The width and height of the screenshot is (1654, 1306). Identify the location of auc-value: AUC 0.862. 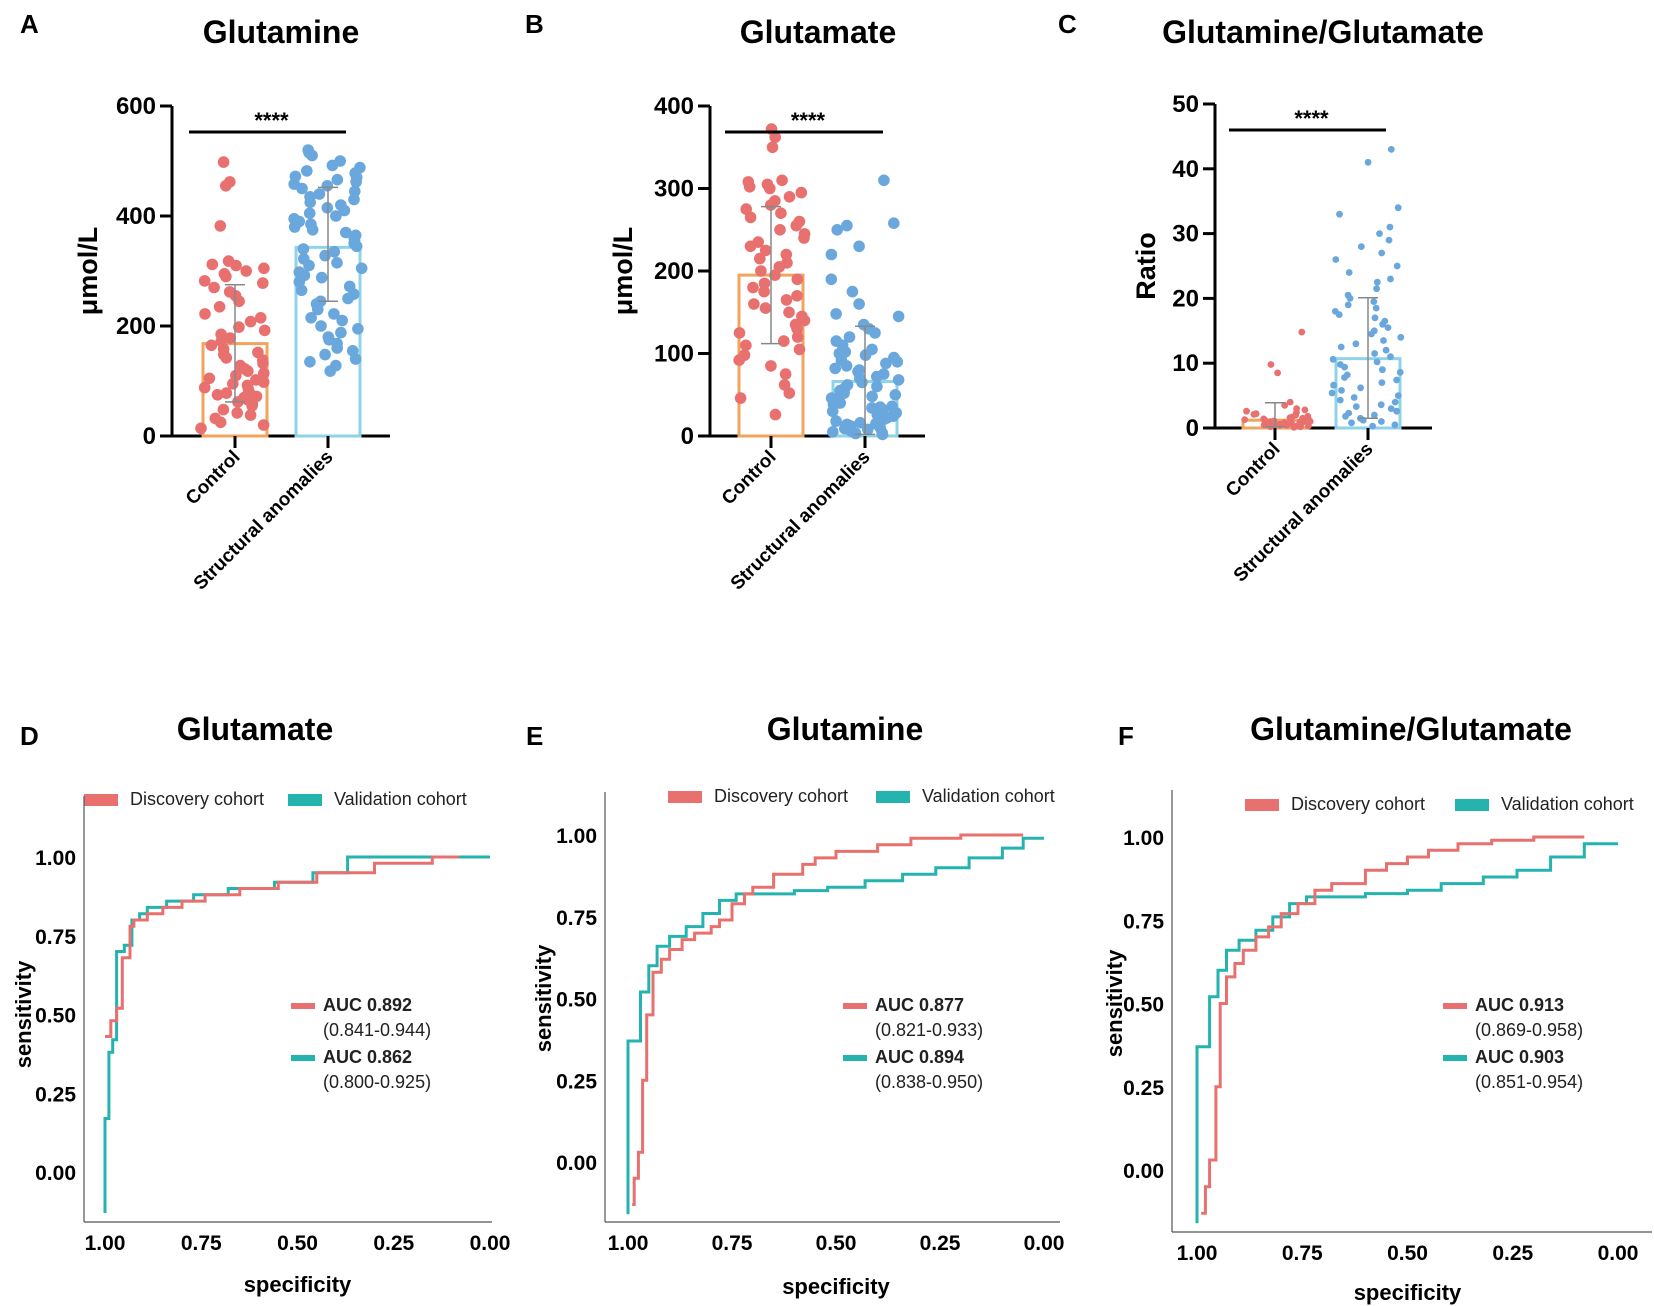
(367, 1057).